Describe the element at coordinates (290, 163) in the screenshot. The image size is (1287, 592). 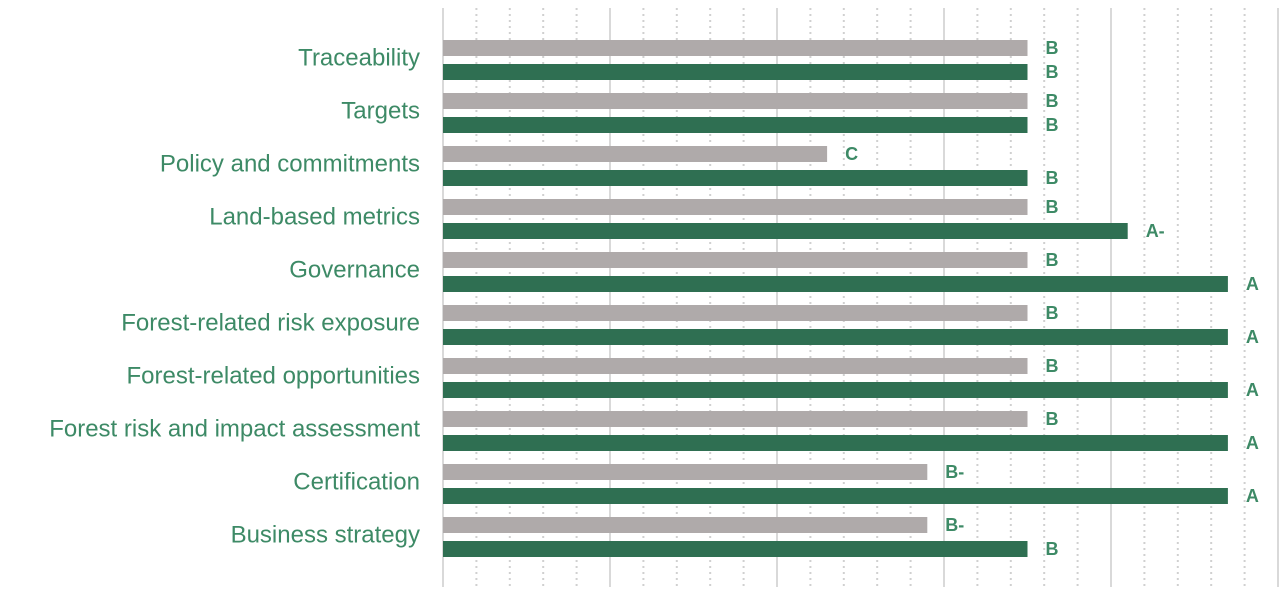
I see `category-label: Policy and commitments` at that location.